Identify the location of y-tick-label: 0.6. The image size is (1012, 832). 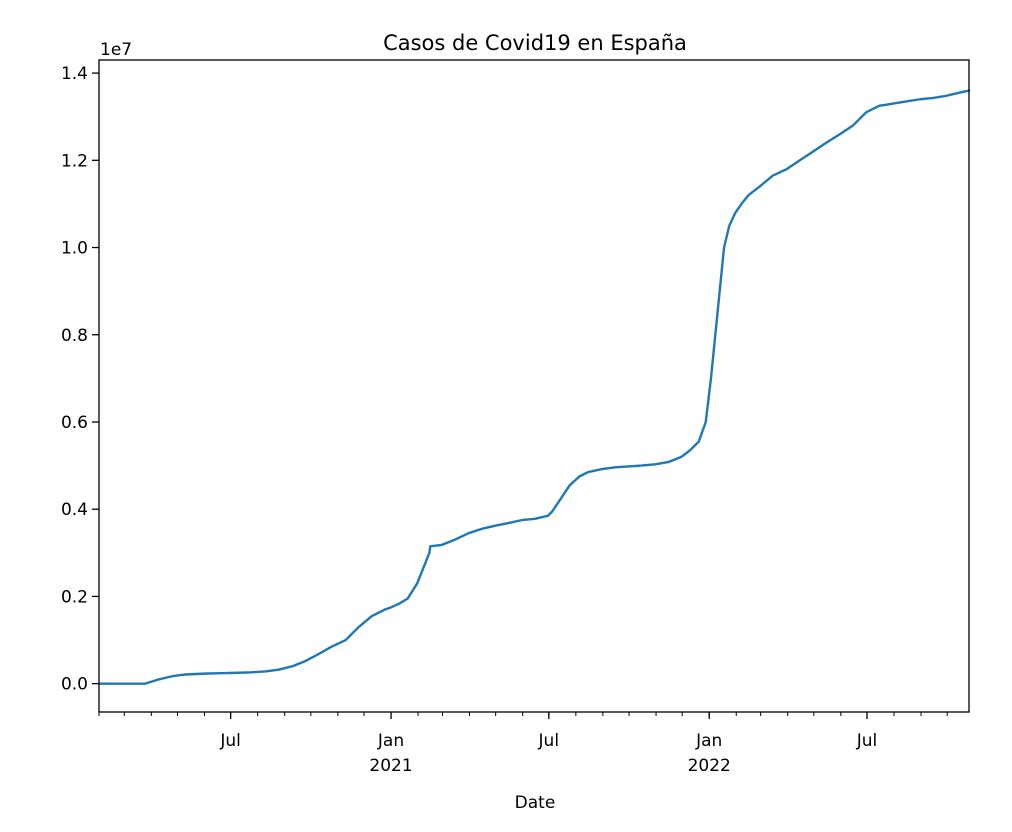
(74, 423).